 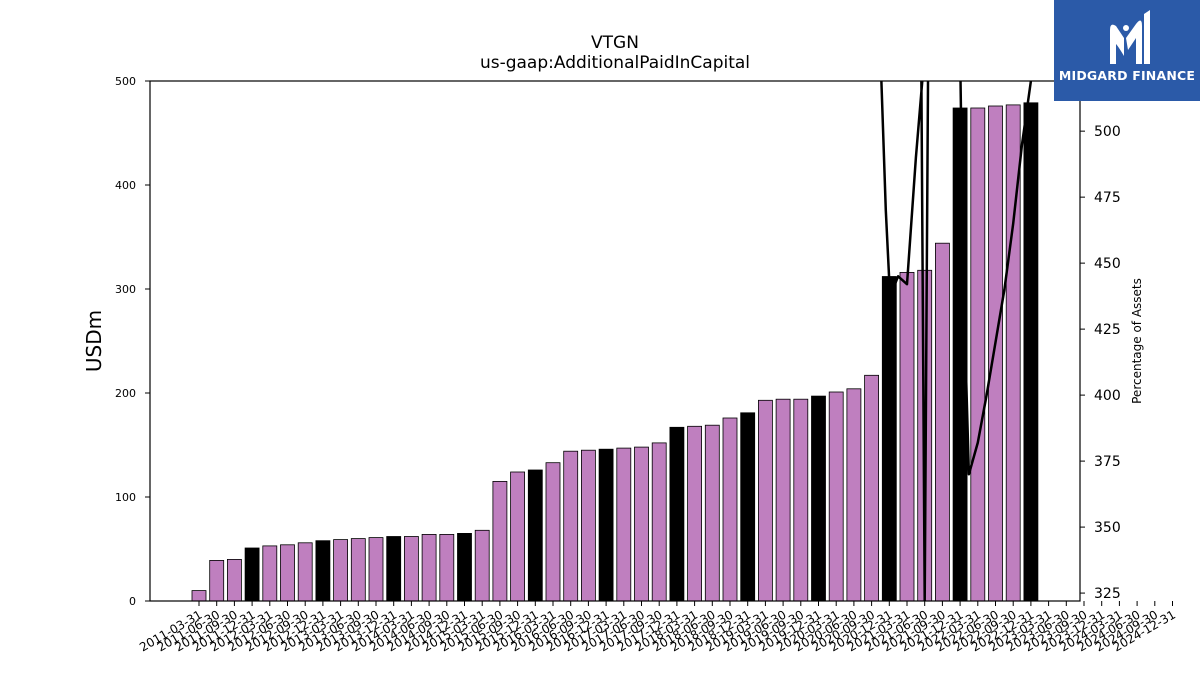 What do you see at coordinates (94, 341) in the screenshot?
I see `y-axis-label: USDm` at bounding box center [94, 341].